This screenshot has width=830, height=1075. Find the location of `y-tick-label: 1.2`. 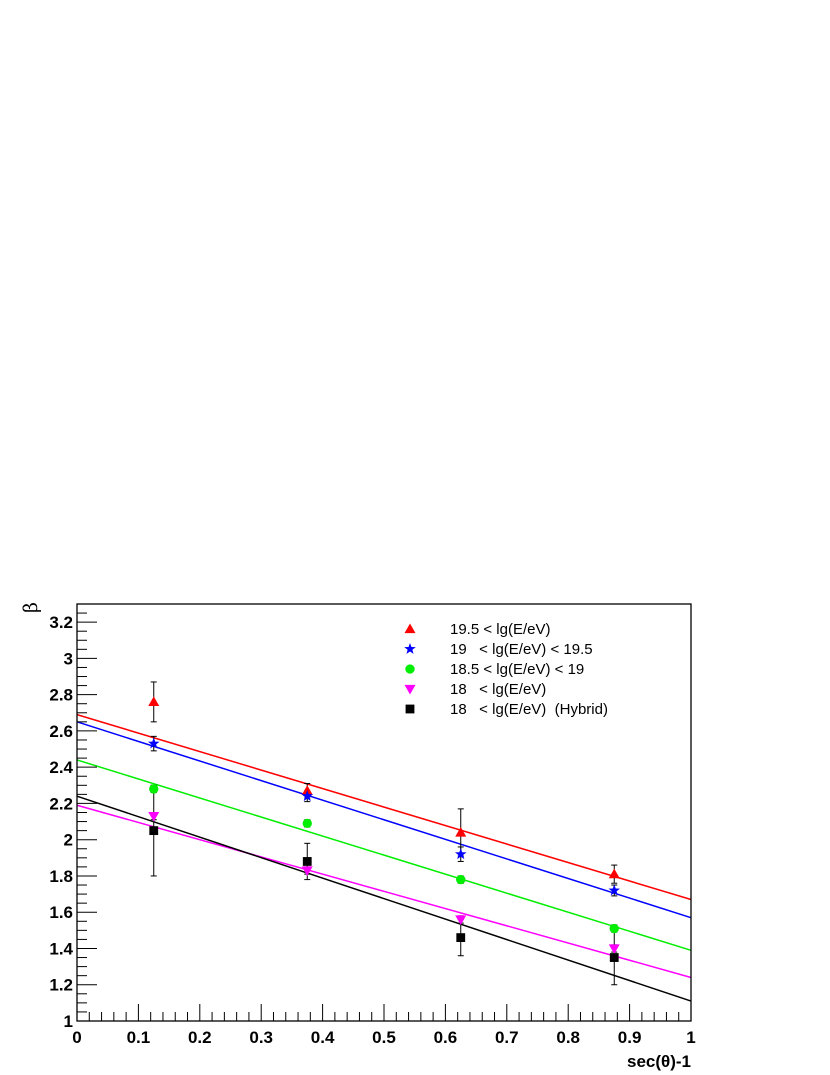

y-tick-label: 1.2 is located at coordinates (61, 985).